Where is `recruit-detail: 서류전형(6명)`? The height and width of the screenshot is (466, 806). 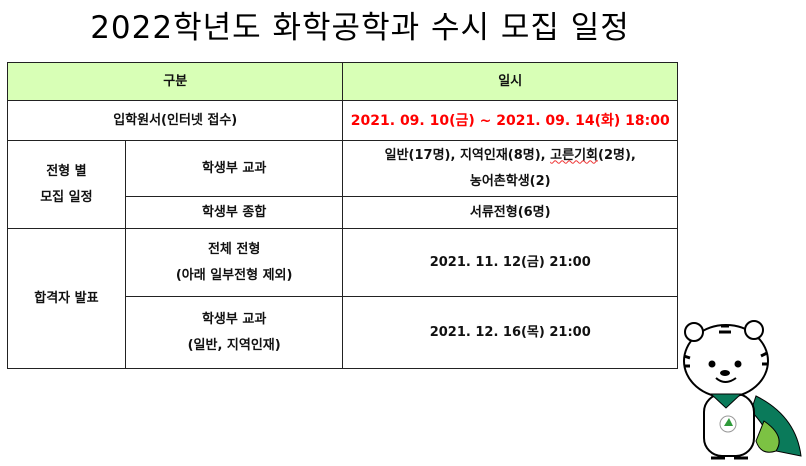 recruit-detail: 서류전형(6명) is located at coordinates (510, 212).